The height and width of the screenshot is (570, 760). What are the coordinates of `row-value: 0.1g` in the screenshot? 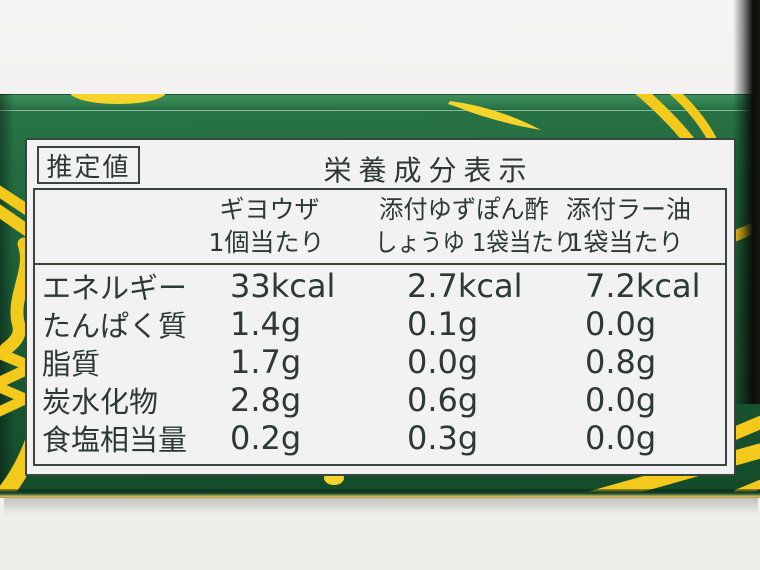 It's located at (443, 324).